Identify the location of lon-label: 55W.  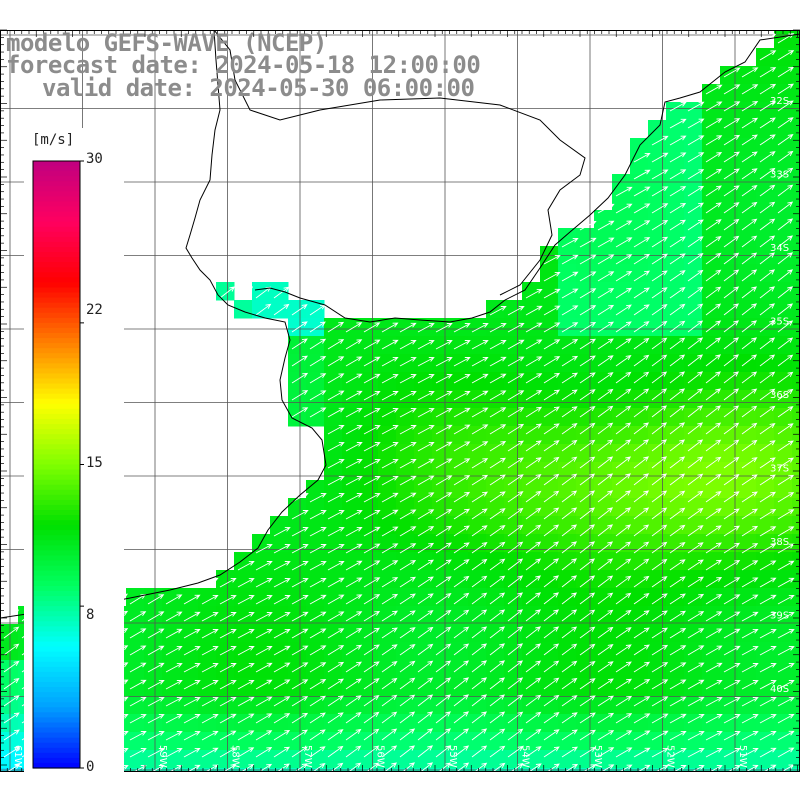
(452, 756).